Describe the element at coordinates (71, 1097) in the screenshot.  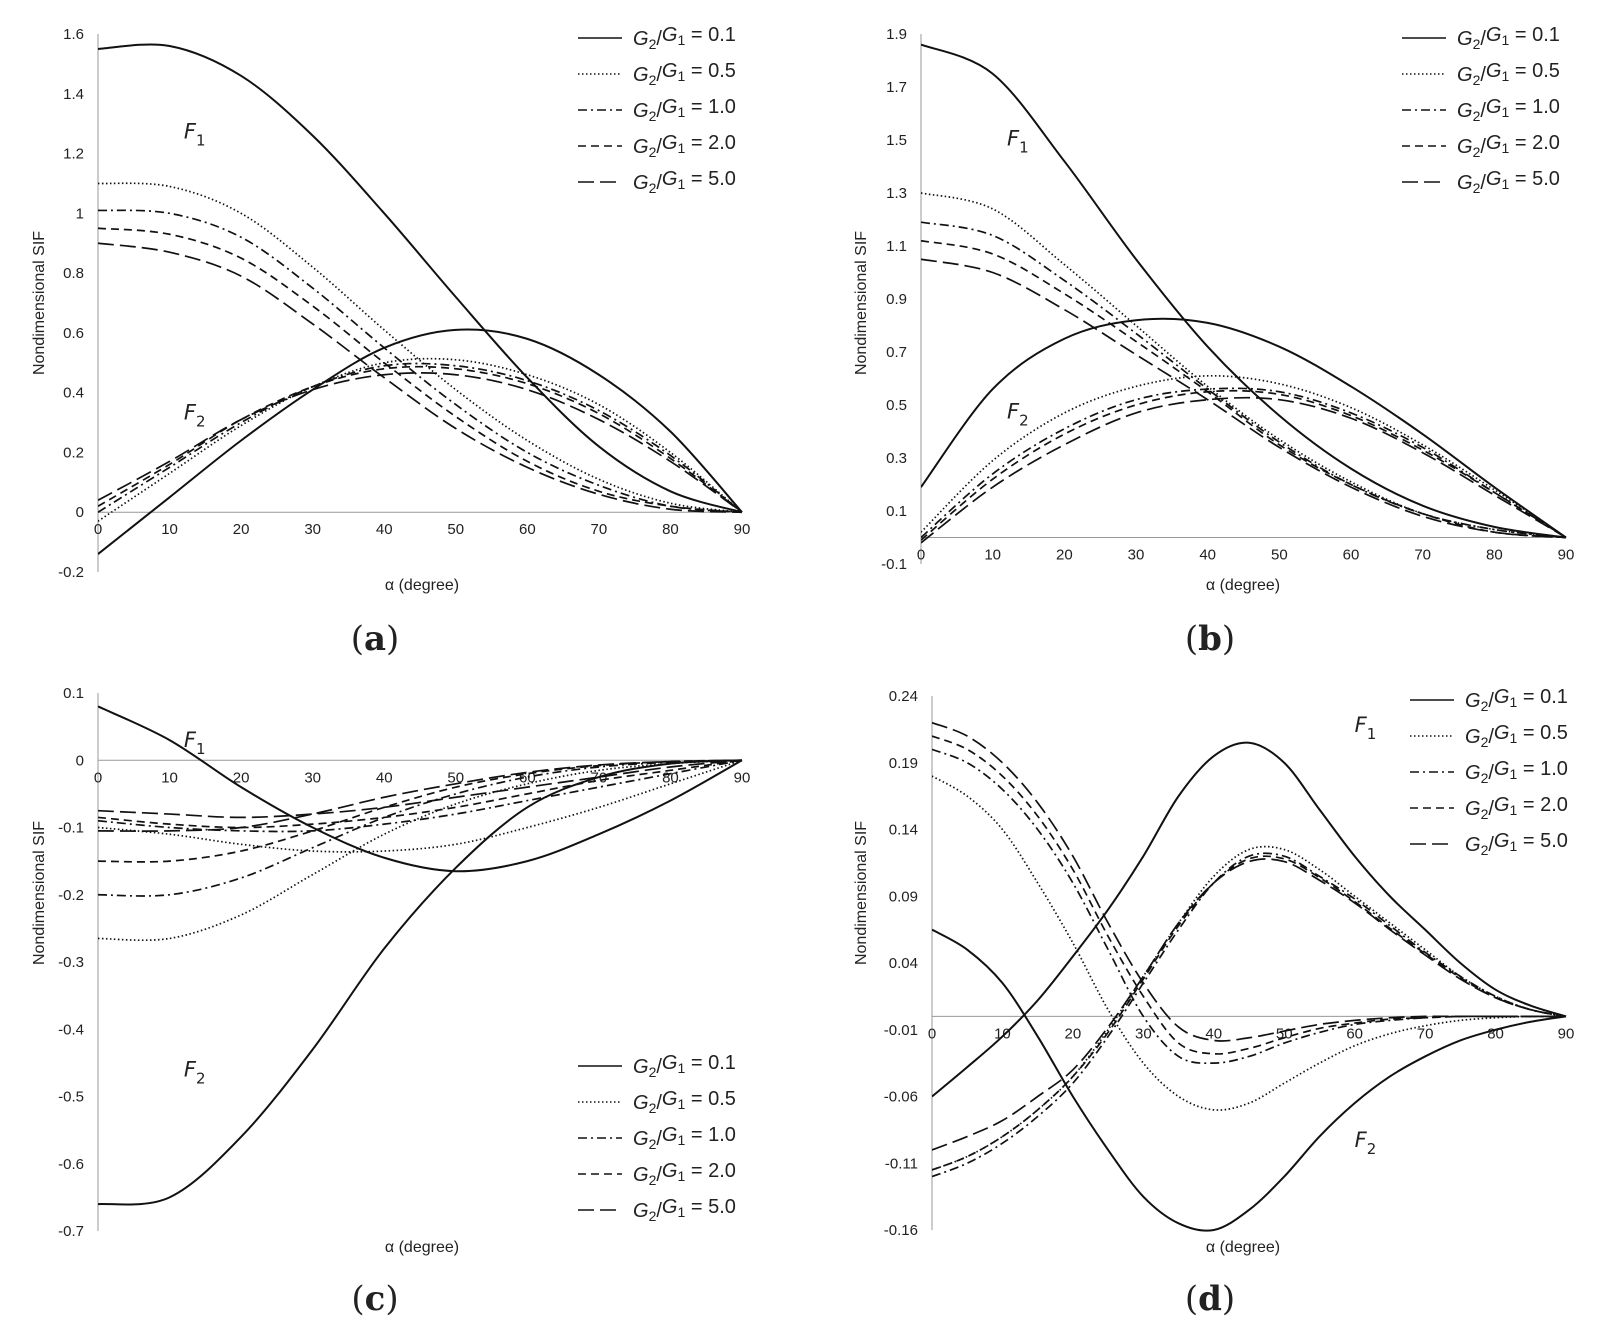
I see `y-tick-label: -0.5` at that location.